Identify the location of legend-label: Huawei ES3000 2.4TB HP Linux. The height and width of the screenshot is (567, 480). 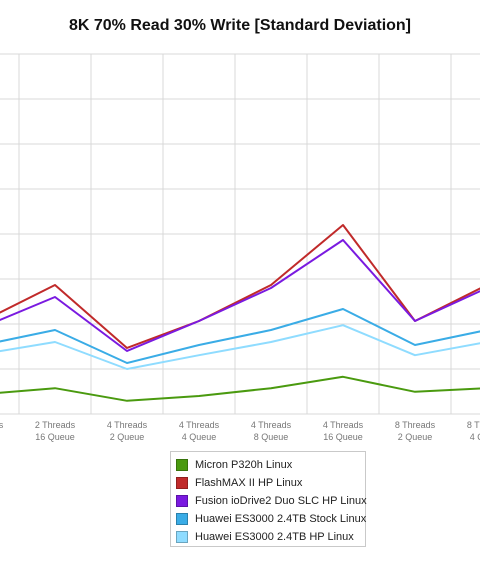
(274, 537).